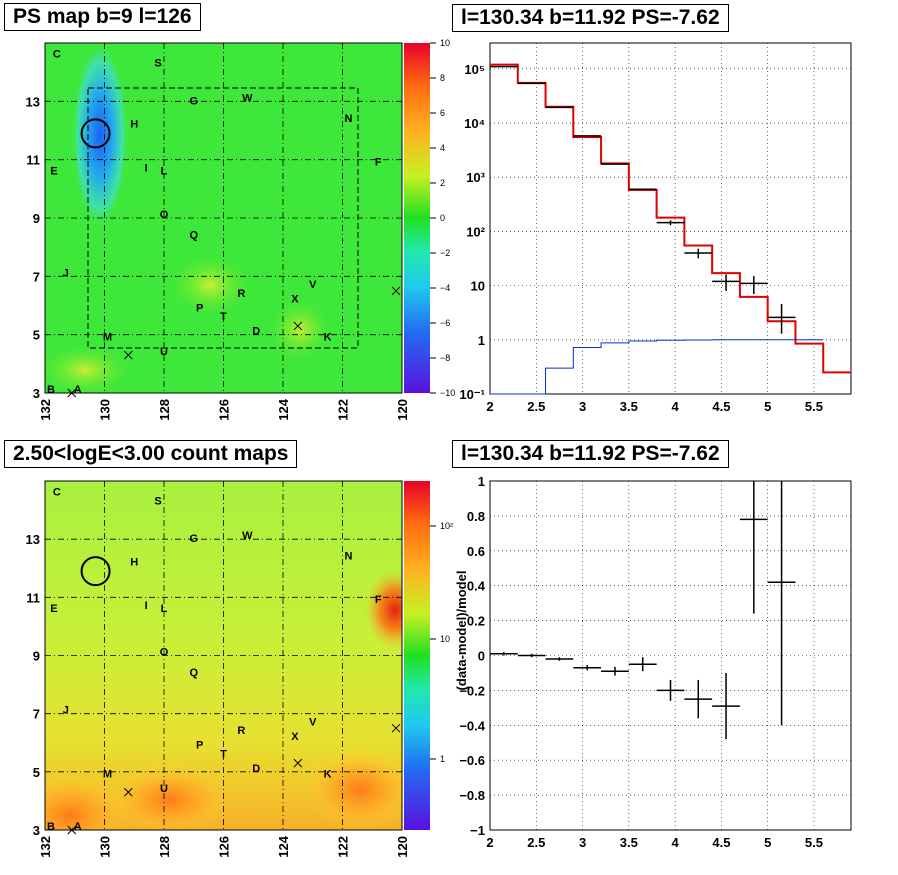 This screenshot has height=875, width=898. What do you see at coordinates (721, 842) in the screenshot?
I see `x-tick-label: 4.5` at bounding box center [721, 842].